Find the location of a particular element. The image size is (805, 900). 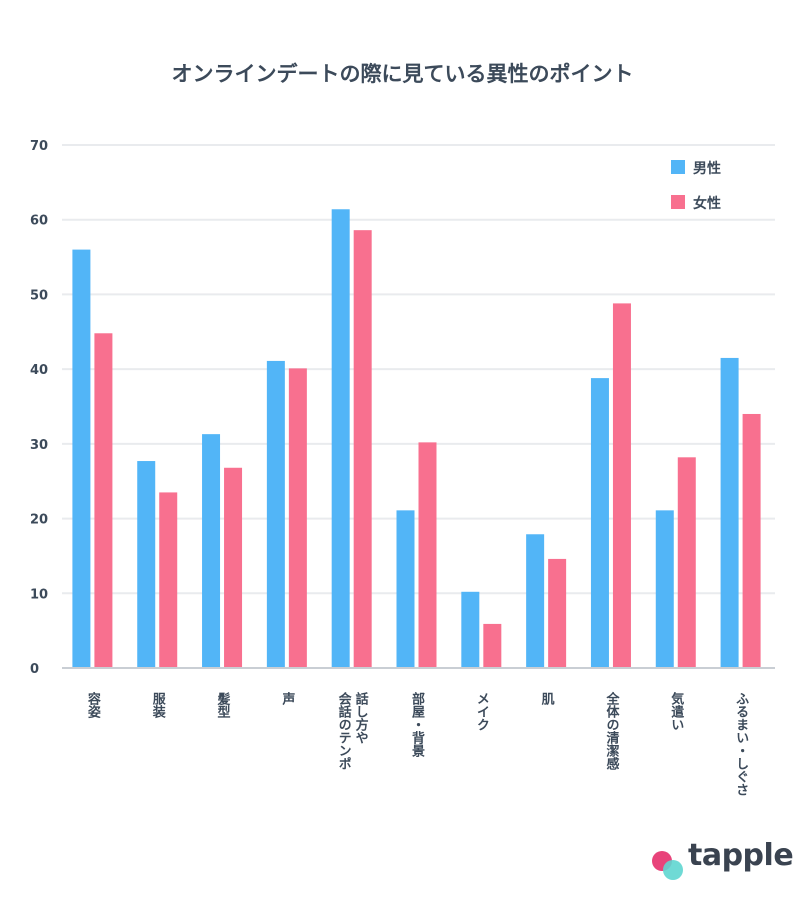

x-tick-label: 容姿 is located at coordinates (93, 705).